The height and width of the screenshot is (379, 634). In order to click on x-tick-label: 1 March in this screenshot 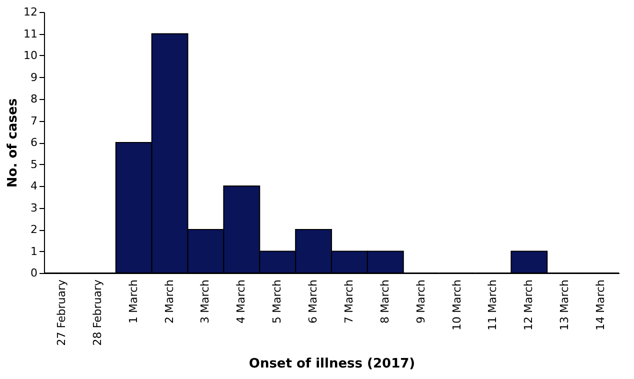, I will do `click(133, 301)`.